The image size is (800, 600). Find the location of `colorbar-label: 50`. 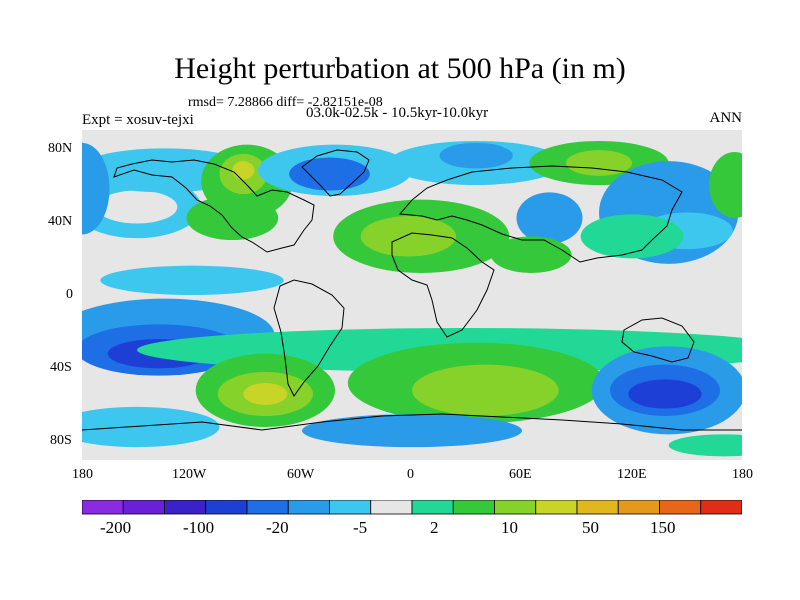

colorbar-label: 50 is located at coordinates (590, 527).